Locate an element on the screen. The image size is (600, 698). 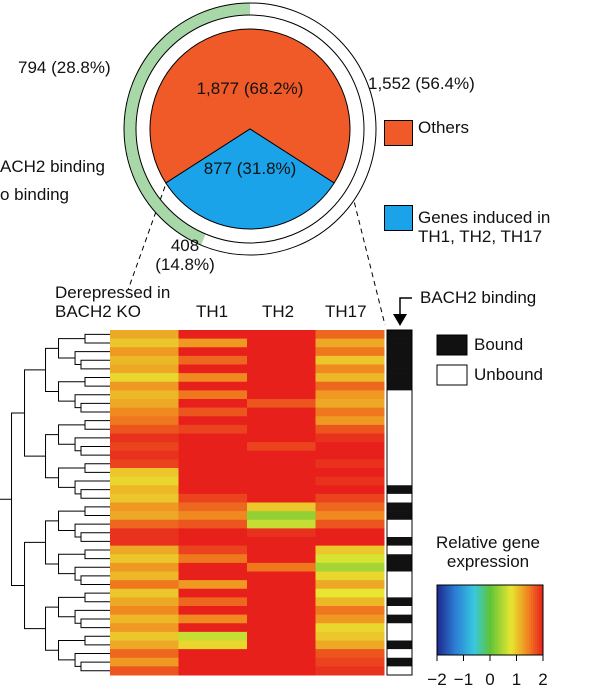
binding-title: BACH2 binding is located at coordinates (478, 297).